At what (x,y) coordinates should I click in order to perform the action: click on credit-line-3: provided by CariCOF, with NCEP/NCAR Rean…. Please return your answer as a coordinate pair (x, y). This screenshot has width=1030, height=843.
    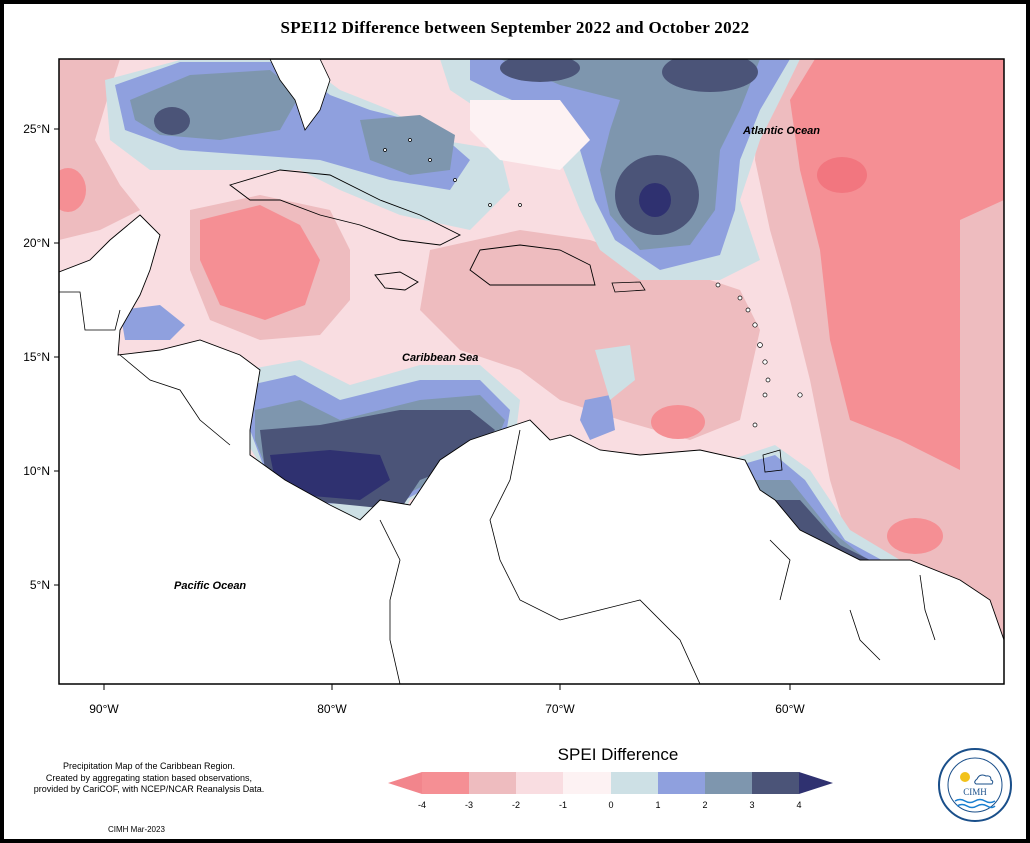
    Looking at the image, I should click on (149, 789).